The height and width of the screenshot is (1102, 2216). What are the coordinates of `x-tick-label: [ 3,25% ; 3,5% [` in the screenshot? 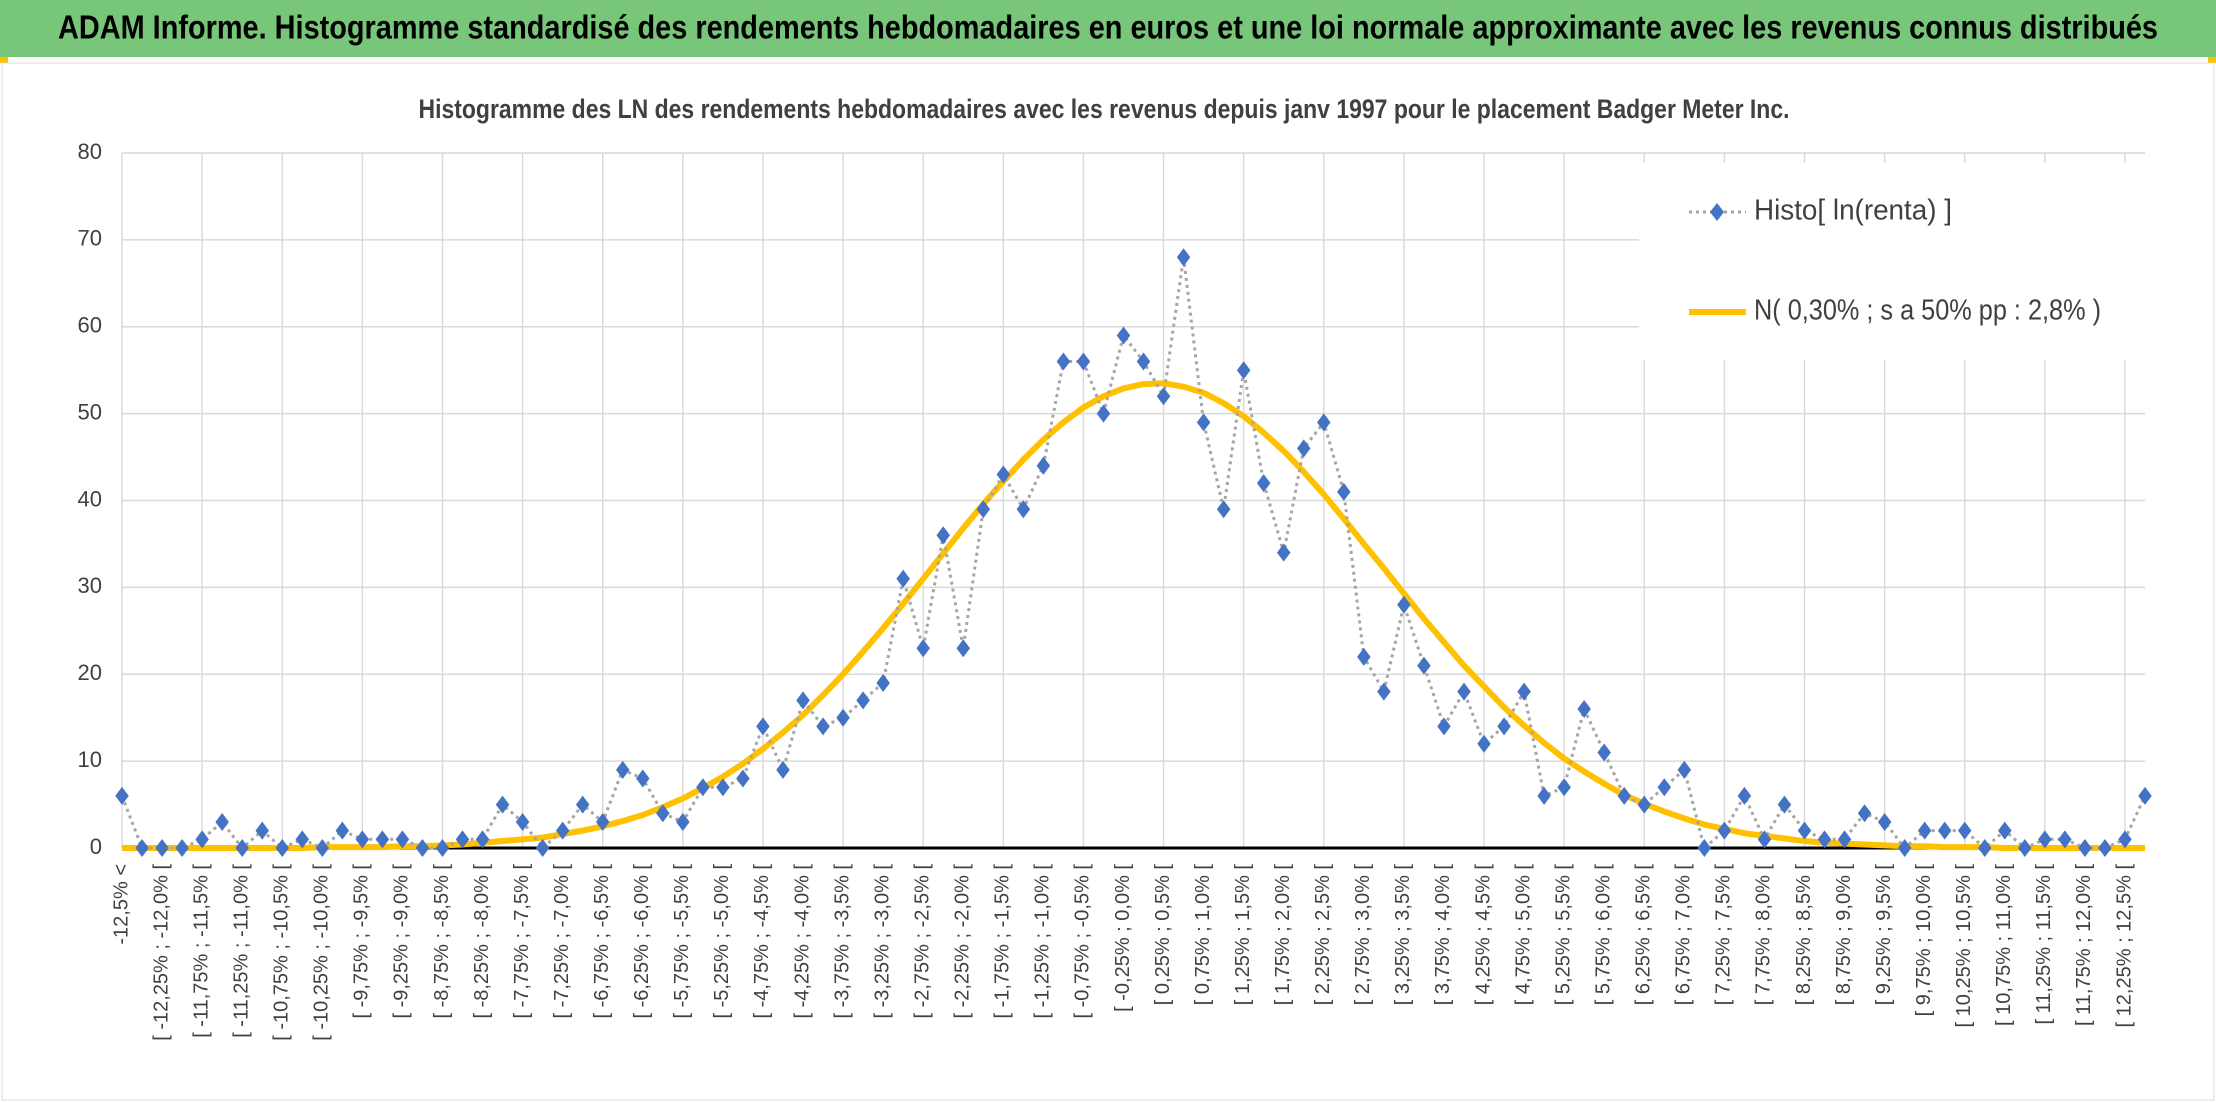 It's located at (1403, 935).